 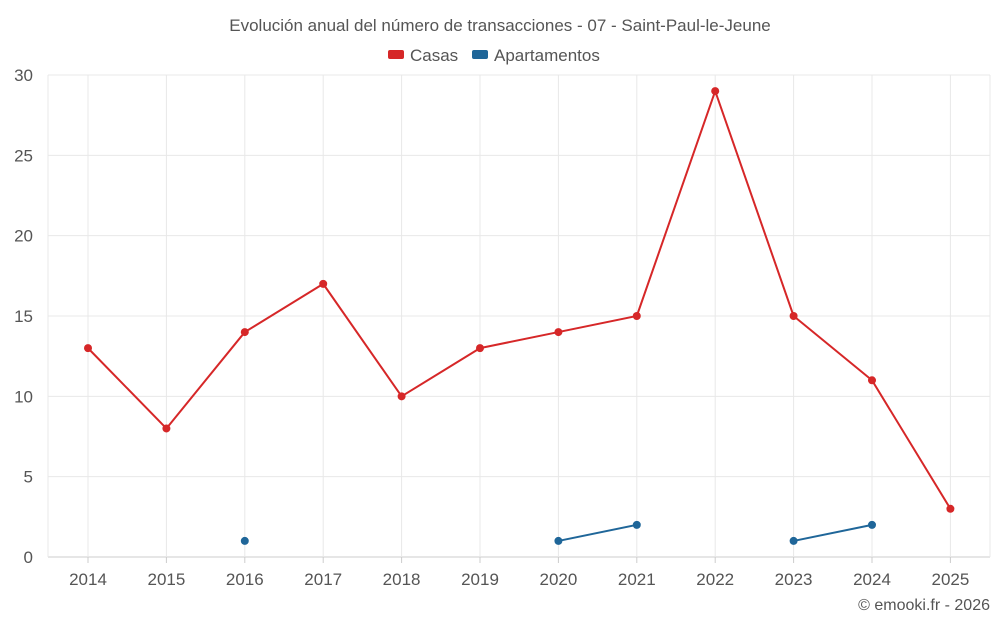 I want to click on data-point-casas-2021, so click(x=636, y=316).